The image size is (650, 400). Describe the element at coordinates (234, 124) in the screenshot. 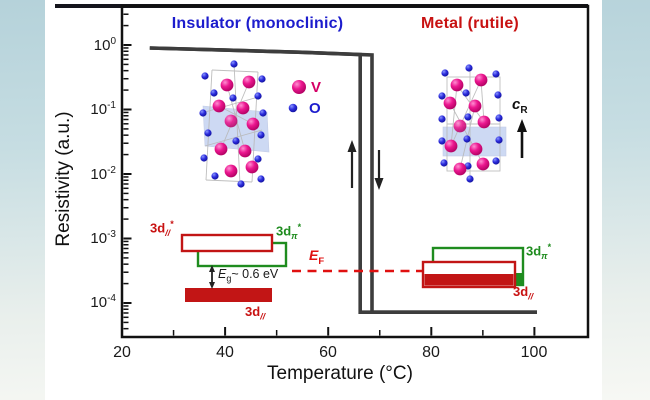

I see `monoclinic-structure` at that location.